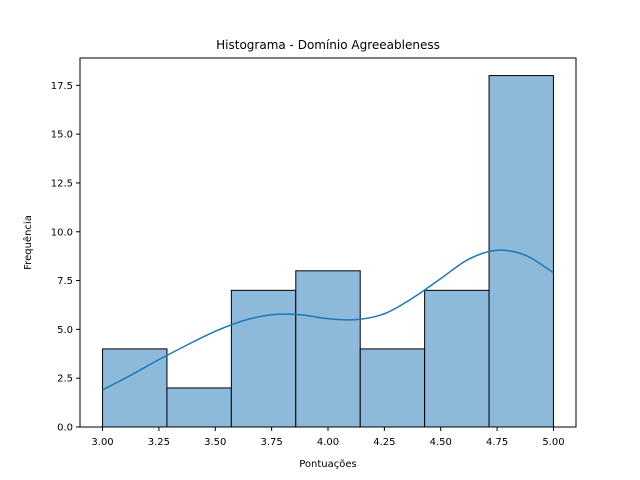 Image resolution: width=640 pixels, height=480 pixels. What do you see at coordinates (272, 442) in the screenshot?
I see `x-tick-label: 3.75` at bounding box center [272, 442].